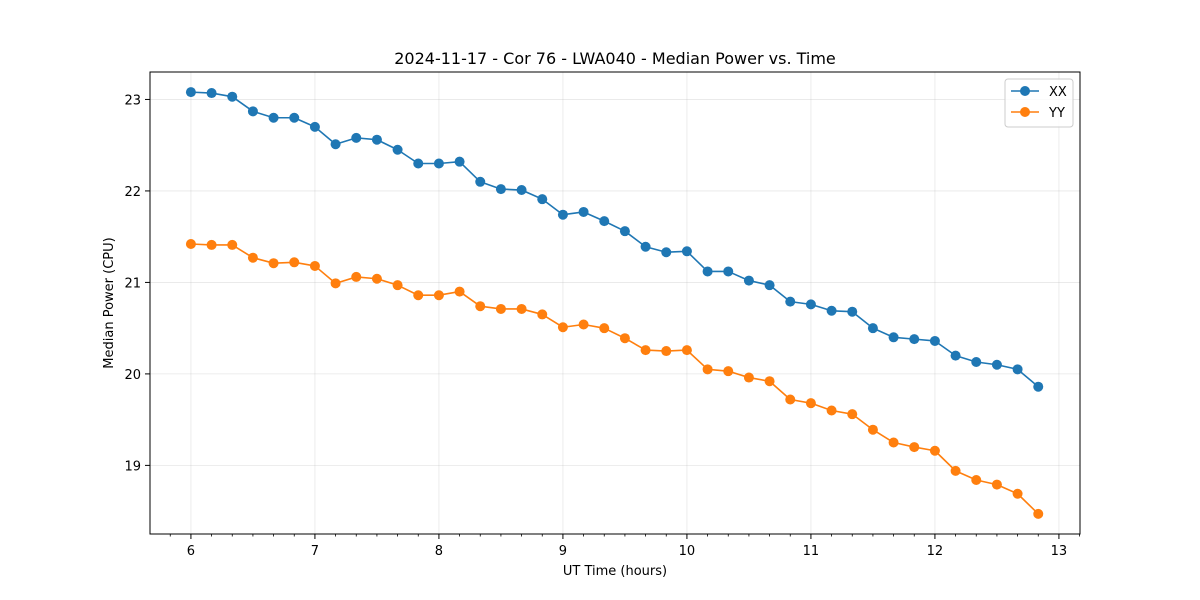 The height and width of the screenshot is (600, 1200). Describe the element at coordinates (132, 375) in the screenshot. I see `y-tick-label: 20` at that location.